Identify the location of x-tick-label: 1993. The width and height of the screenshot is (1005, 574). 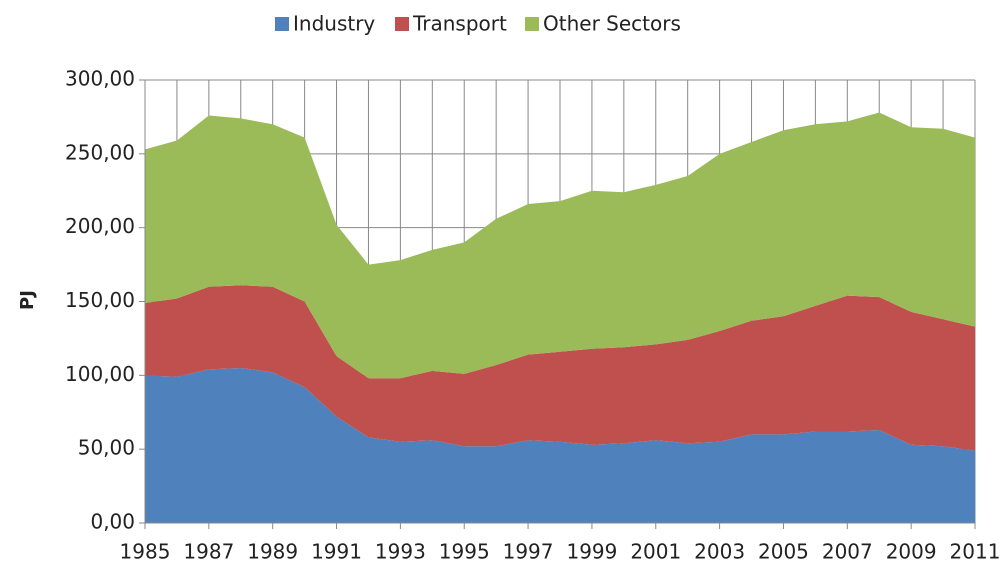
(400, 552).